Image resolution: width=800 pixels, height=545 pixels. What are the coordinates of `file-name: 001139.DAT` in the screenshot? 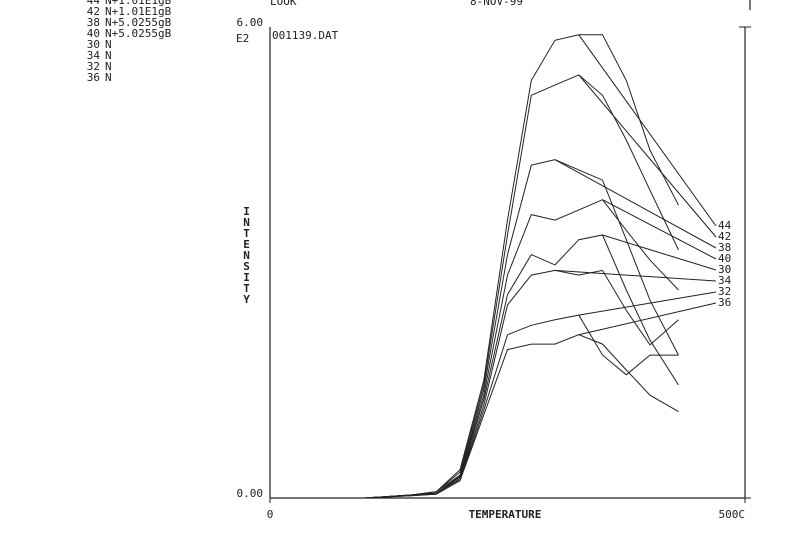 It's located at (305, 35).